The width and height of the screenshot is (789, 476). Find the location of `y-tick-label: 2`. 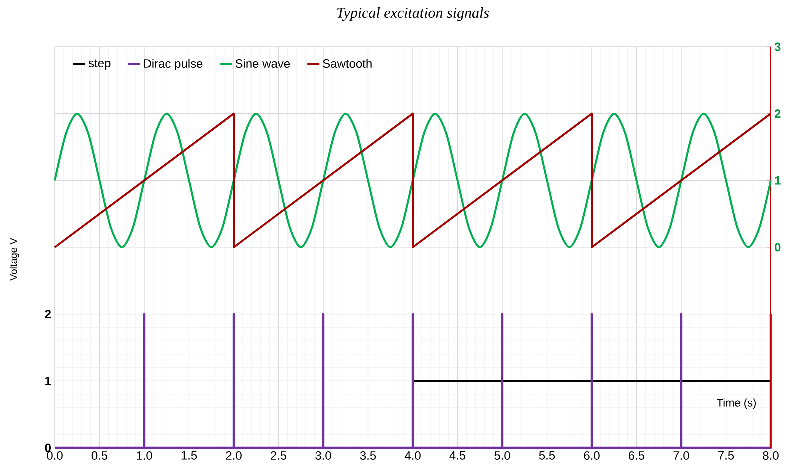

y-tick-label: 2 is located at coordinates (48, 314).